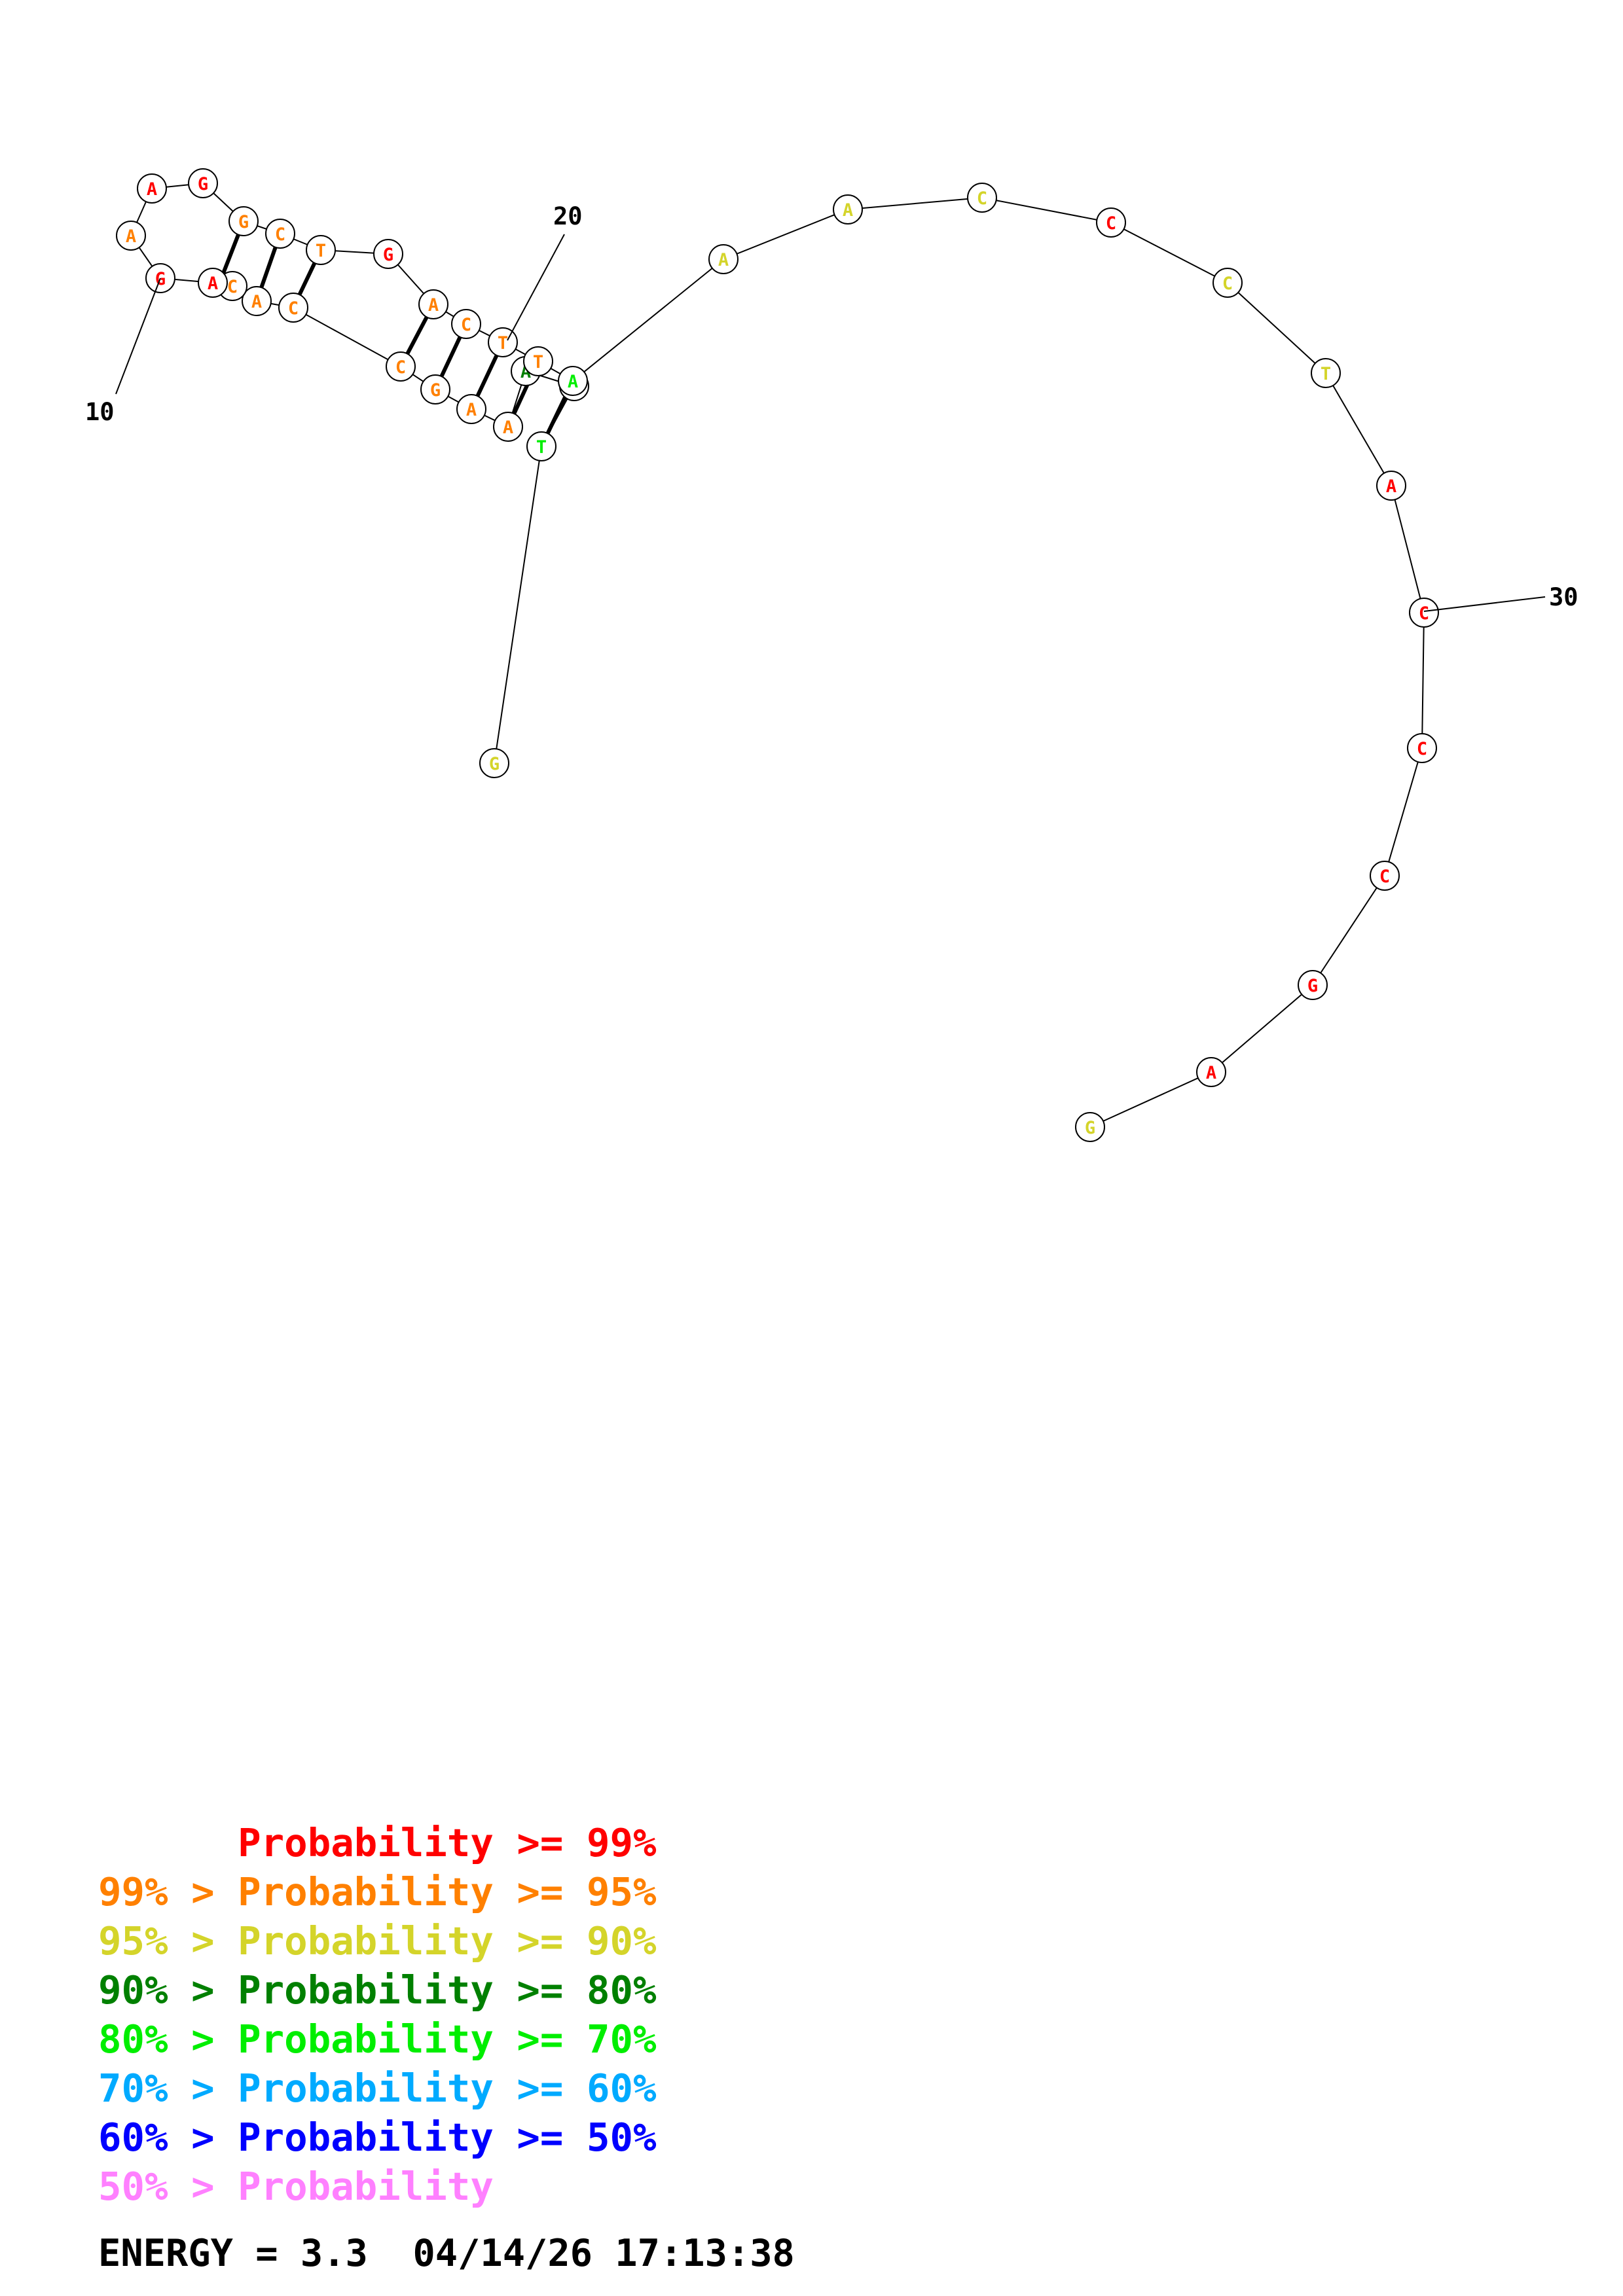 The image size is (1623, 2296). What do you see at coordinates (377, 1842) in the screenshot?
I see `legend-row: Probability >= 99%` at bounding box center [377, 1842].